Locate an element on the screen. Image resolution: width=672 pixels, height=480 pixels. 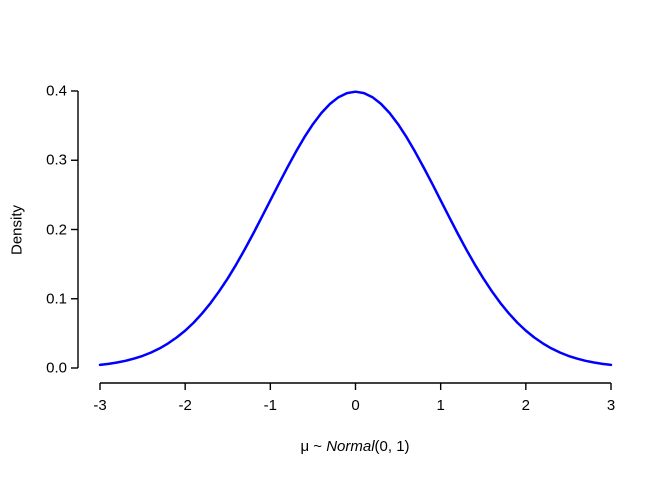
x-tick-label: -1 is located at coordinates (270, 405).